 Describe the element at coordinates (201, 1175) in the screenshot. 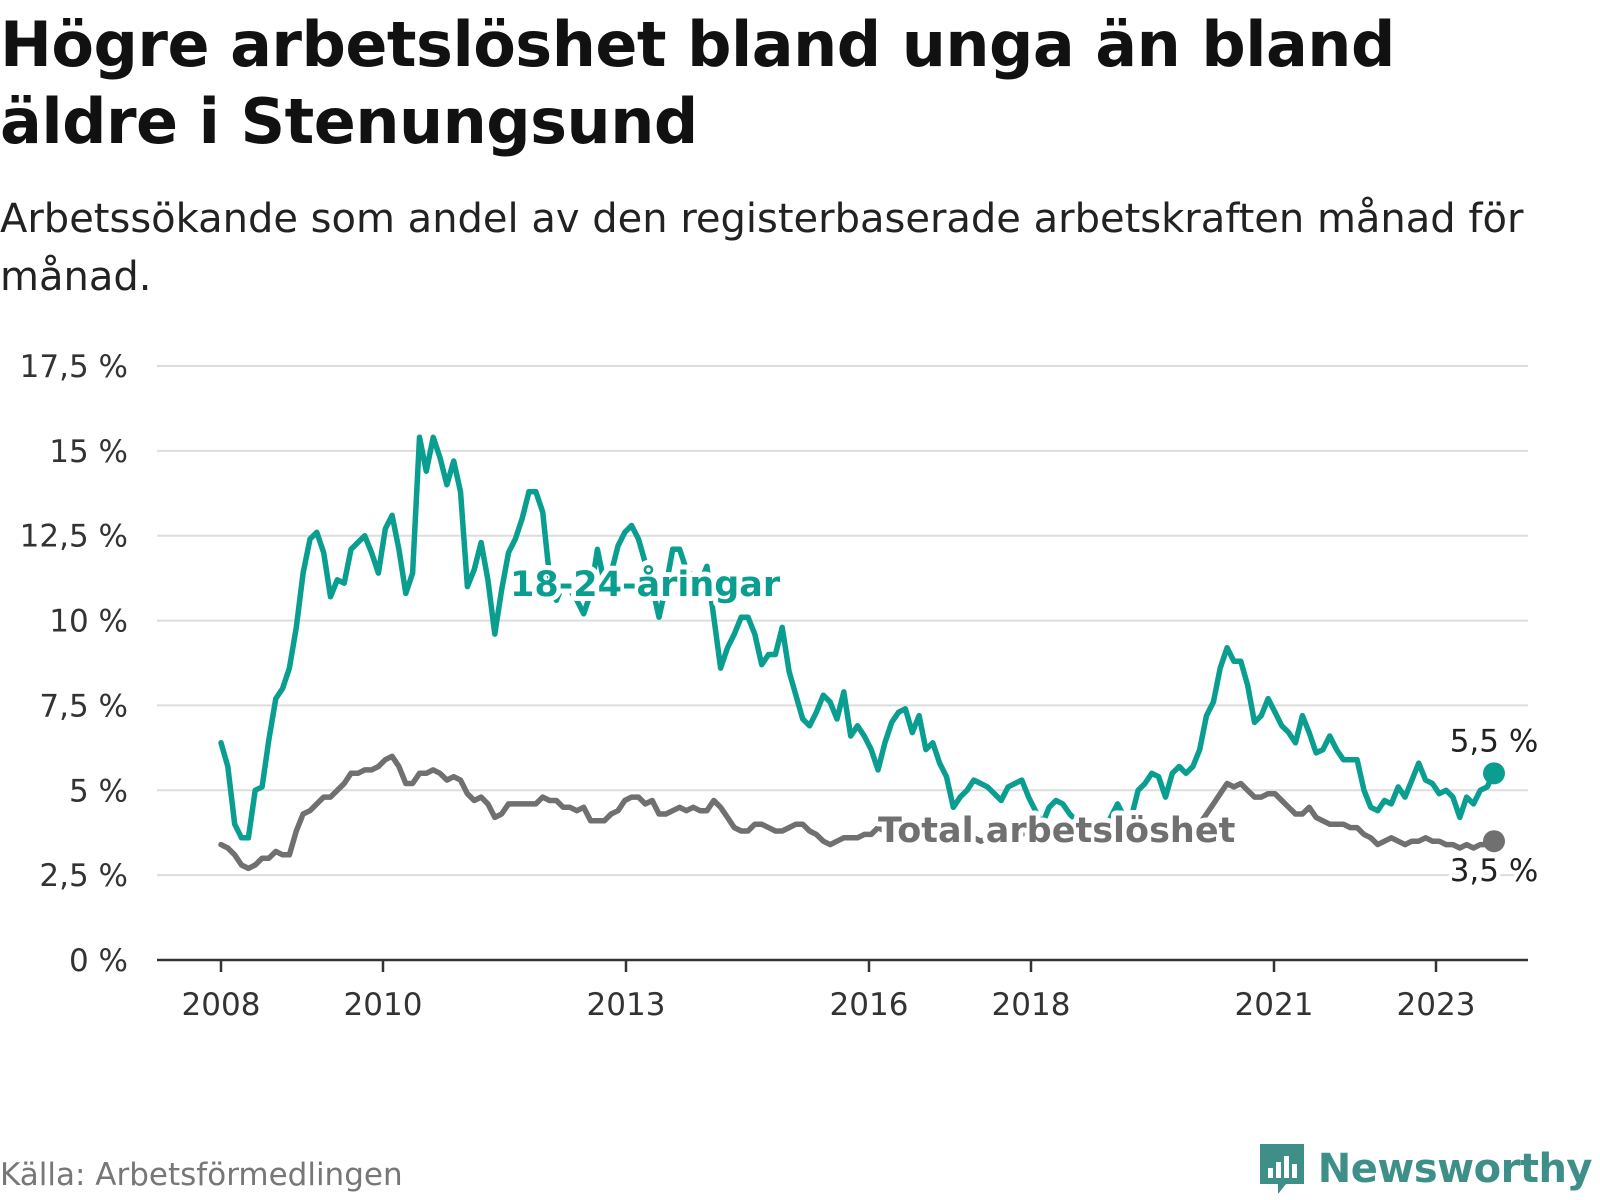

I see `source-note: Källa: Arbetsförmedlingen` at that location.